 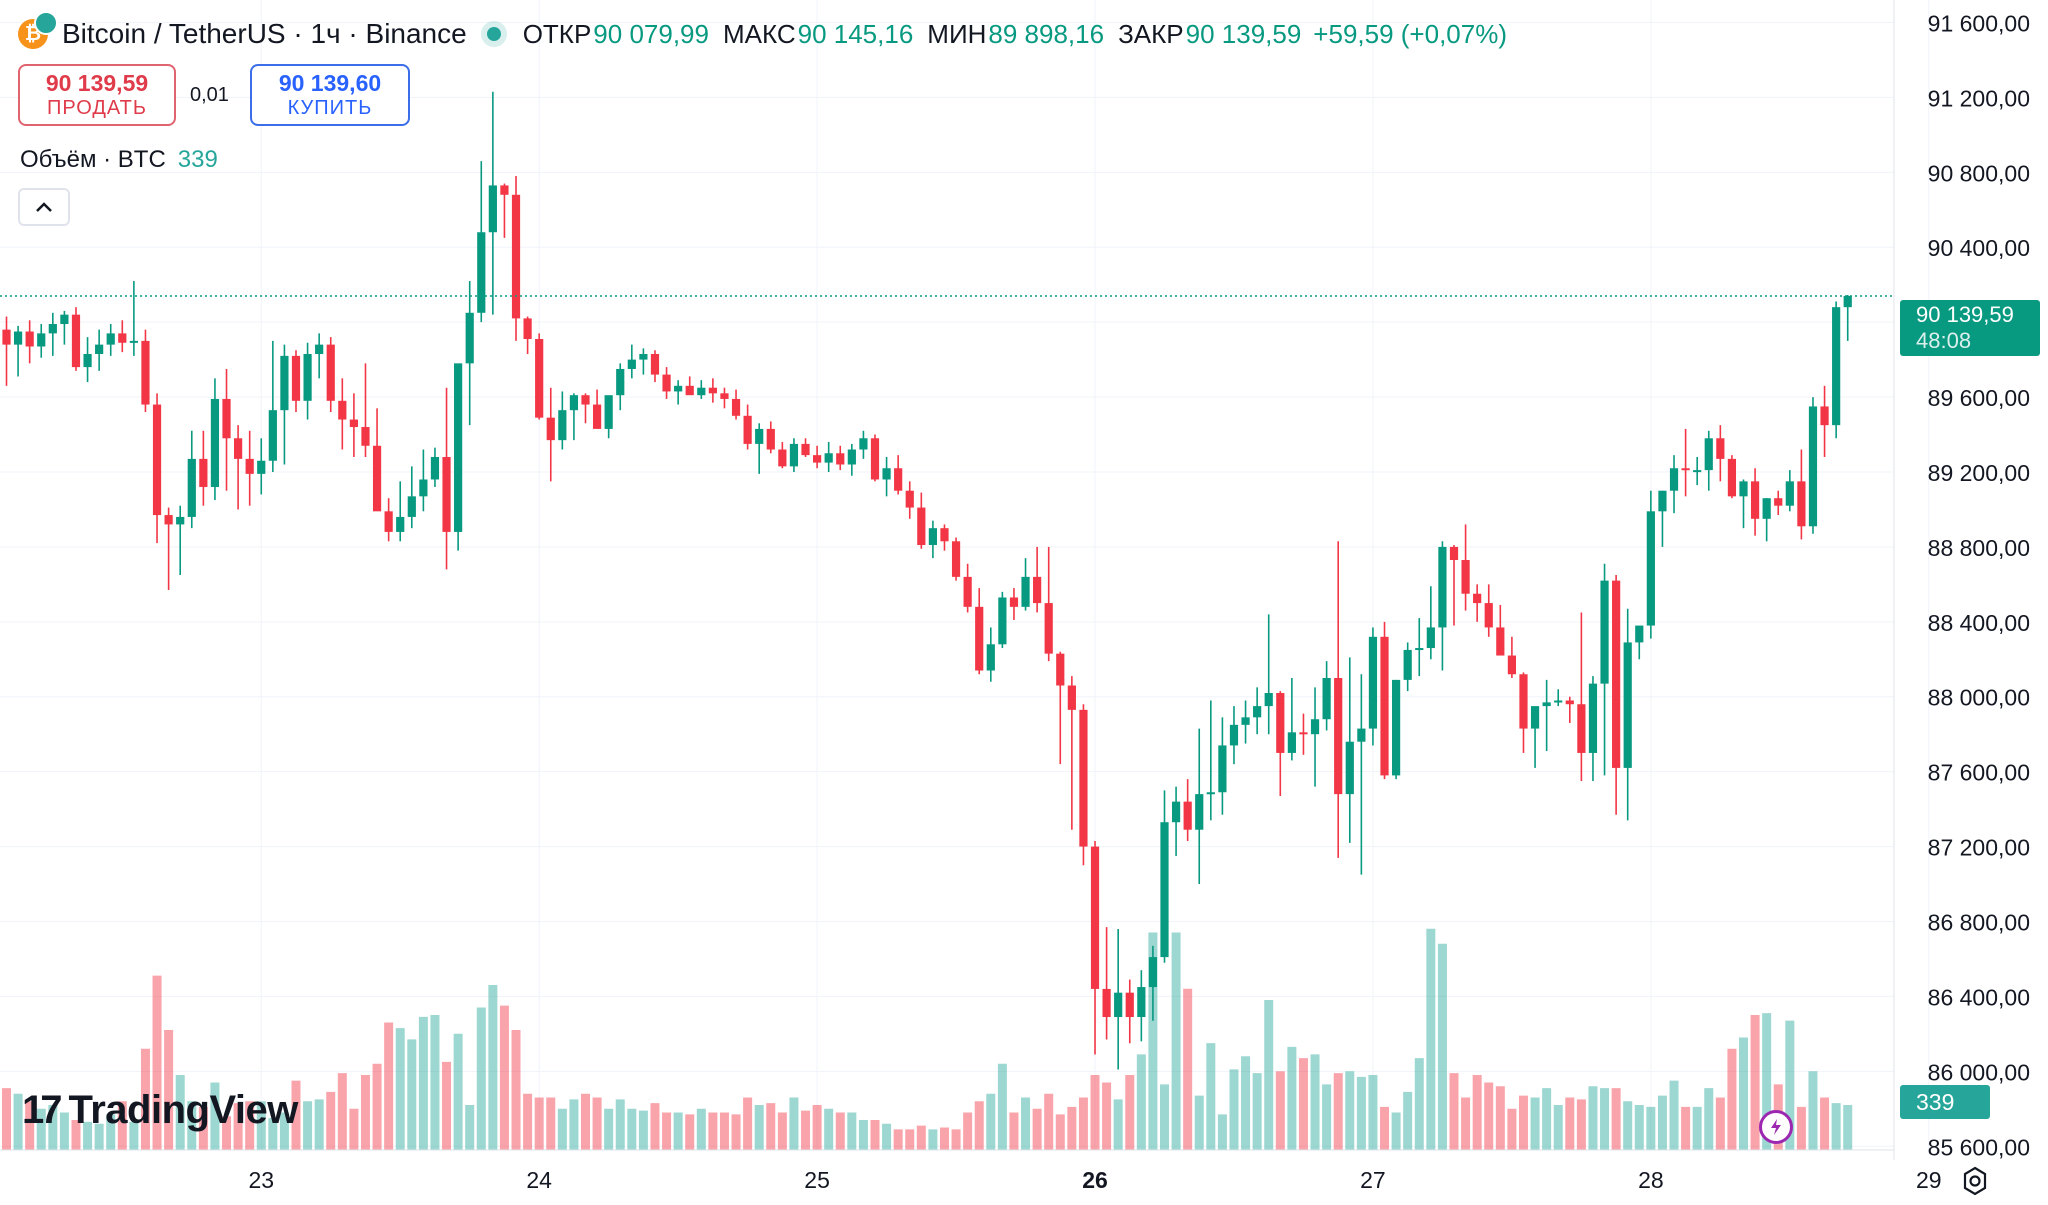 I want to click on tradingview-logo: 17 TradingView, so click(x=160, y=1110).